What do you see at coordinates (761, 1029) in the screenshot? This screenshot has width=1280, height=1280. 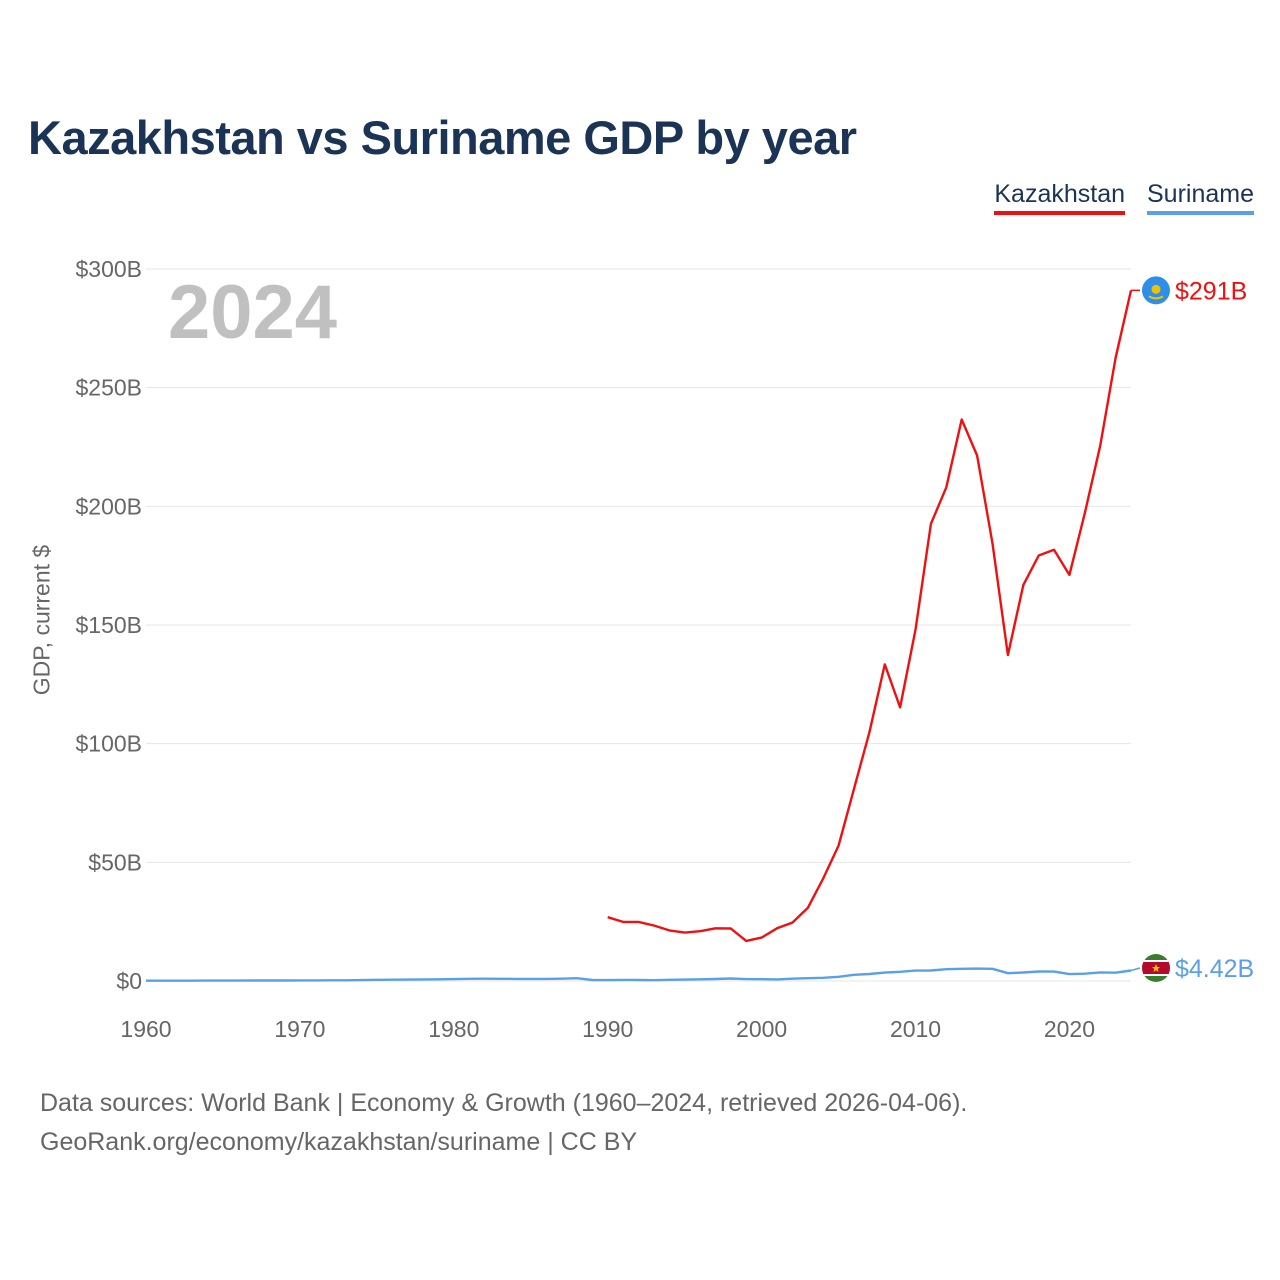 I see `x-tick-label: 2000` at bounding box center [761, 1029].